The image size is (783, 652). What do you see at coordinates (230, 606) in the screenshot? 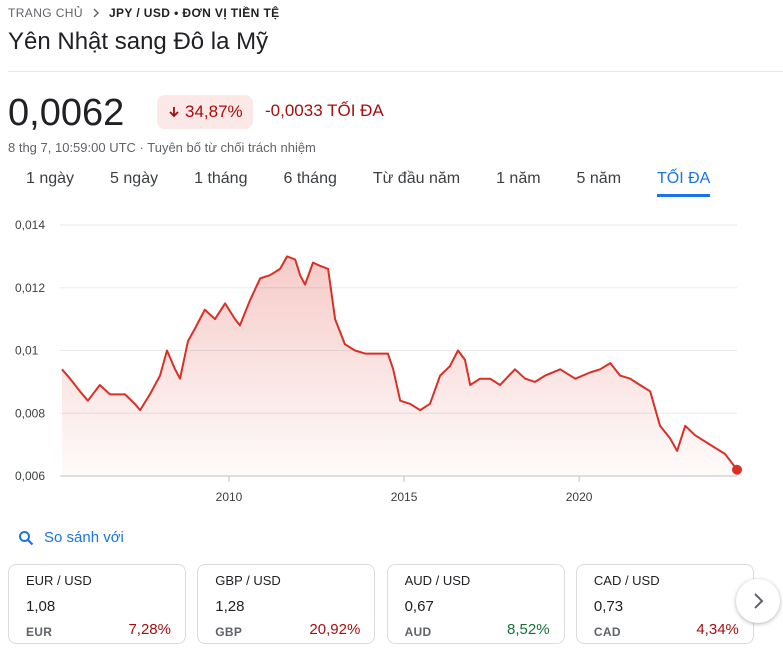
I see `card-price: 1,28` at bounding box center [230, 606].